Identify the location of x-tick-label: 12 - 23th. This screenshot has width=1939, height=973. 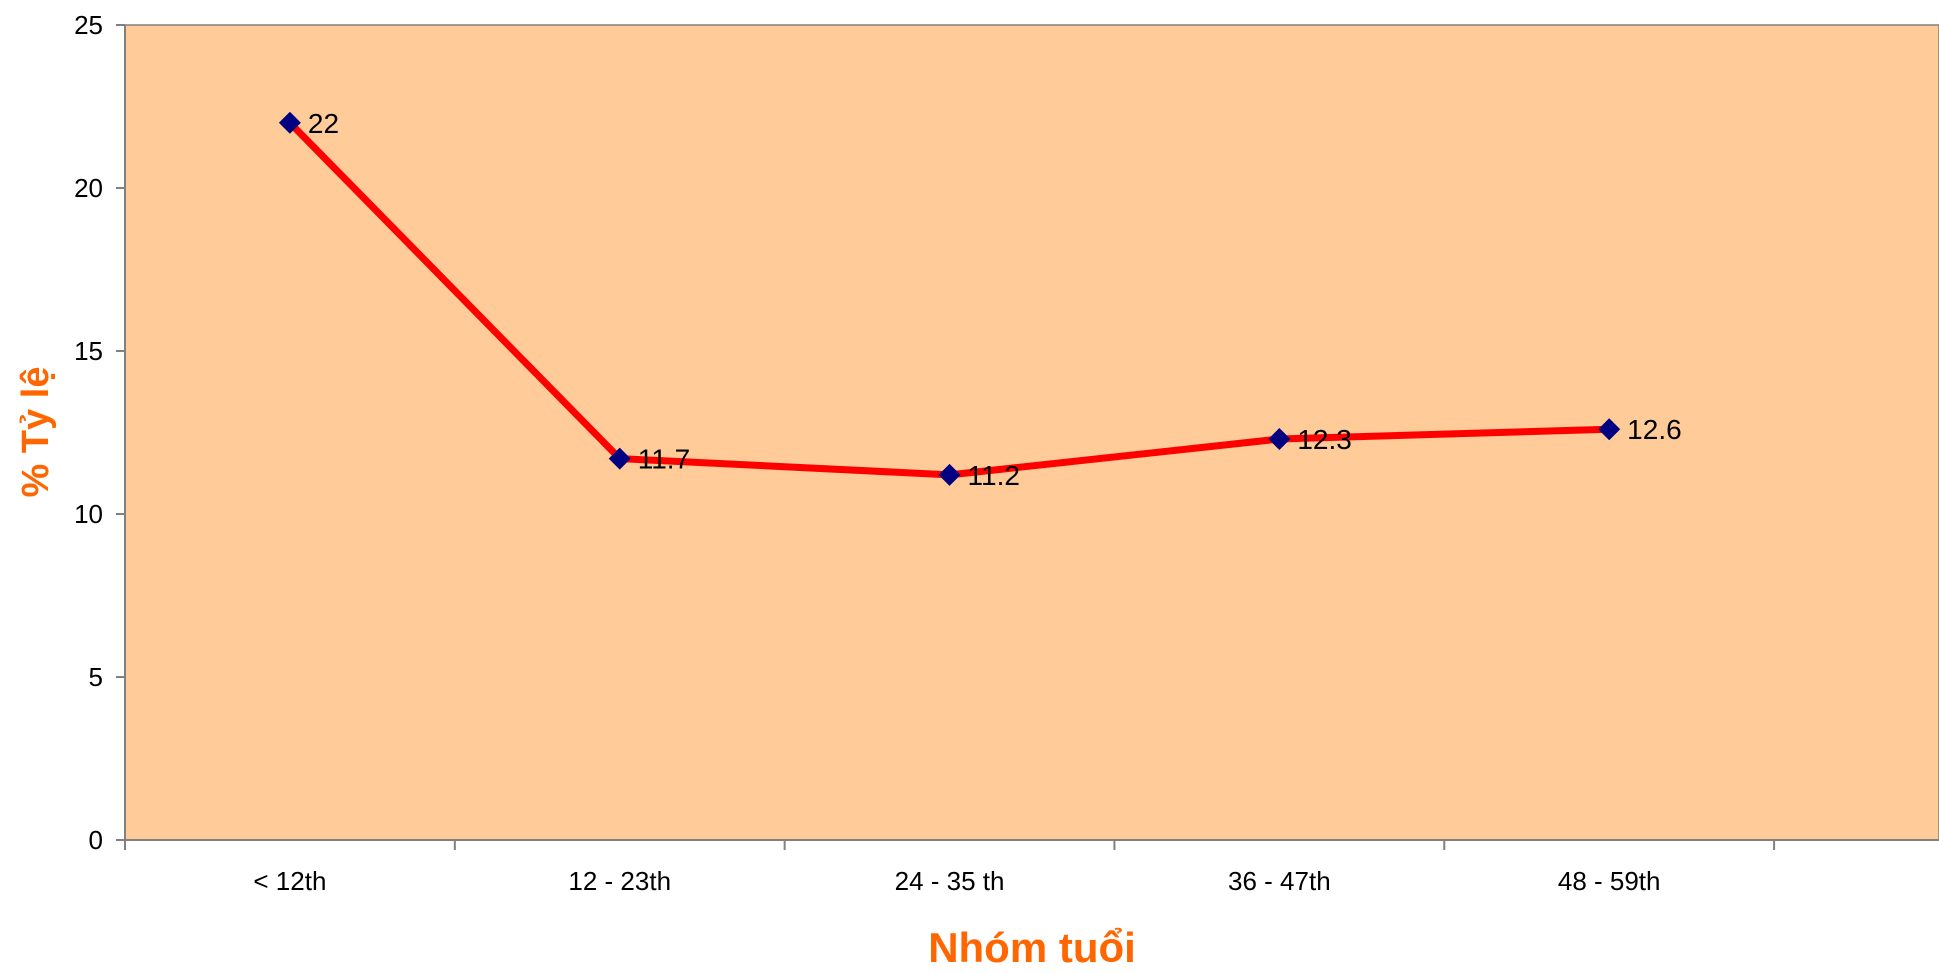
(619, 881).